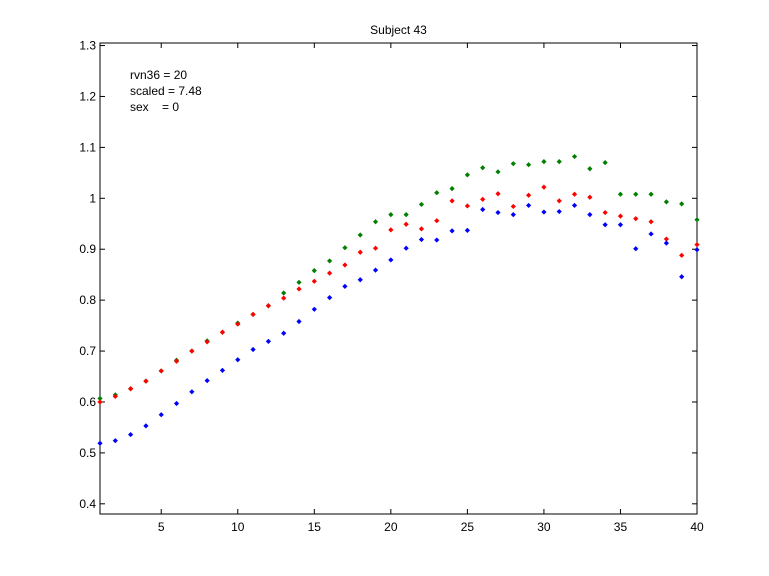 Image resolution: width=769 pixels, height=576 pixels. Describe the element at coordinates (87, 504) in the screenshot. I see `y-tick-label: 0.4` at that location.